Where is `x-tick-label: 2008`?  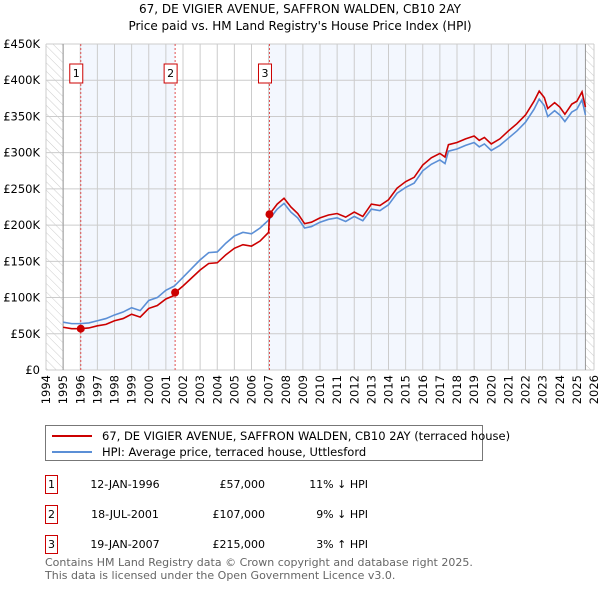 x-tick-label: 2008 is located at coordinates (286, 389).